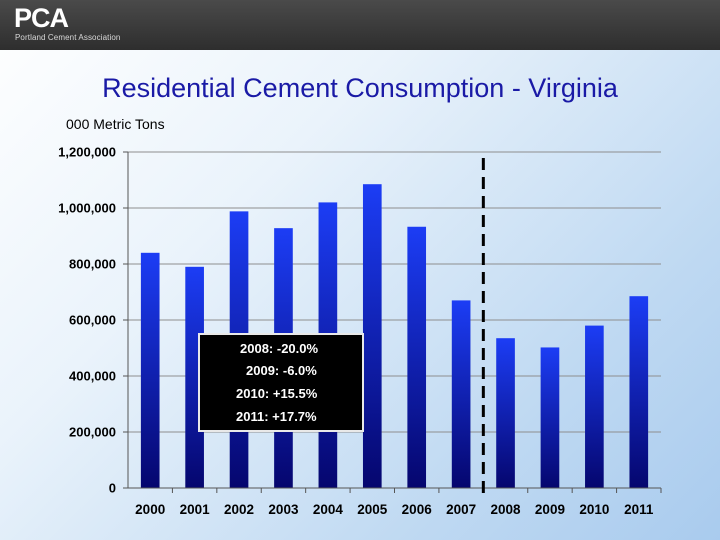 The image size is (720, 540). I want to click on annotation-2011: 2011: +17.7%, so click(276, 416).